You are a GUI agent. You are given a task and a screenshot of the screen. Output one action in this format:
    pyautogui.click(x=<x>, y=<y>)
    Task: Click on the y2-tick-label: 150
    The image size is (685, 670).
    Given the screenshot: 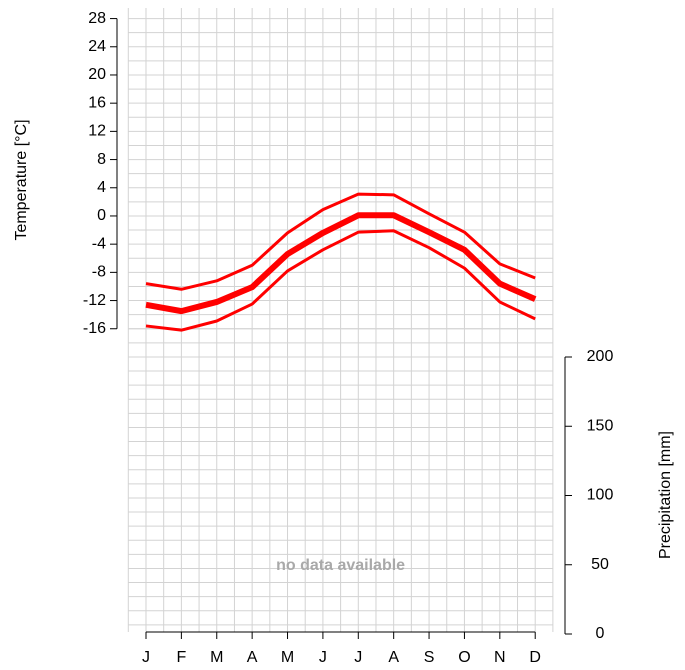 What is the action you would take?
    pyautogui.click(x=600, y=425)
    